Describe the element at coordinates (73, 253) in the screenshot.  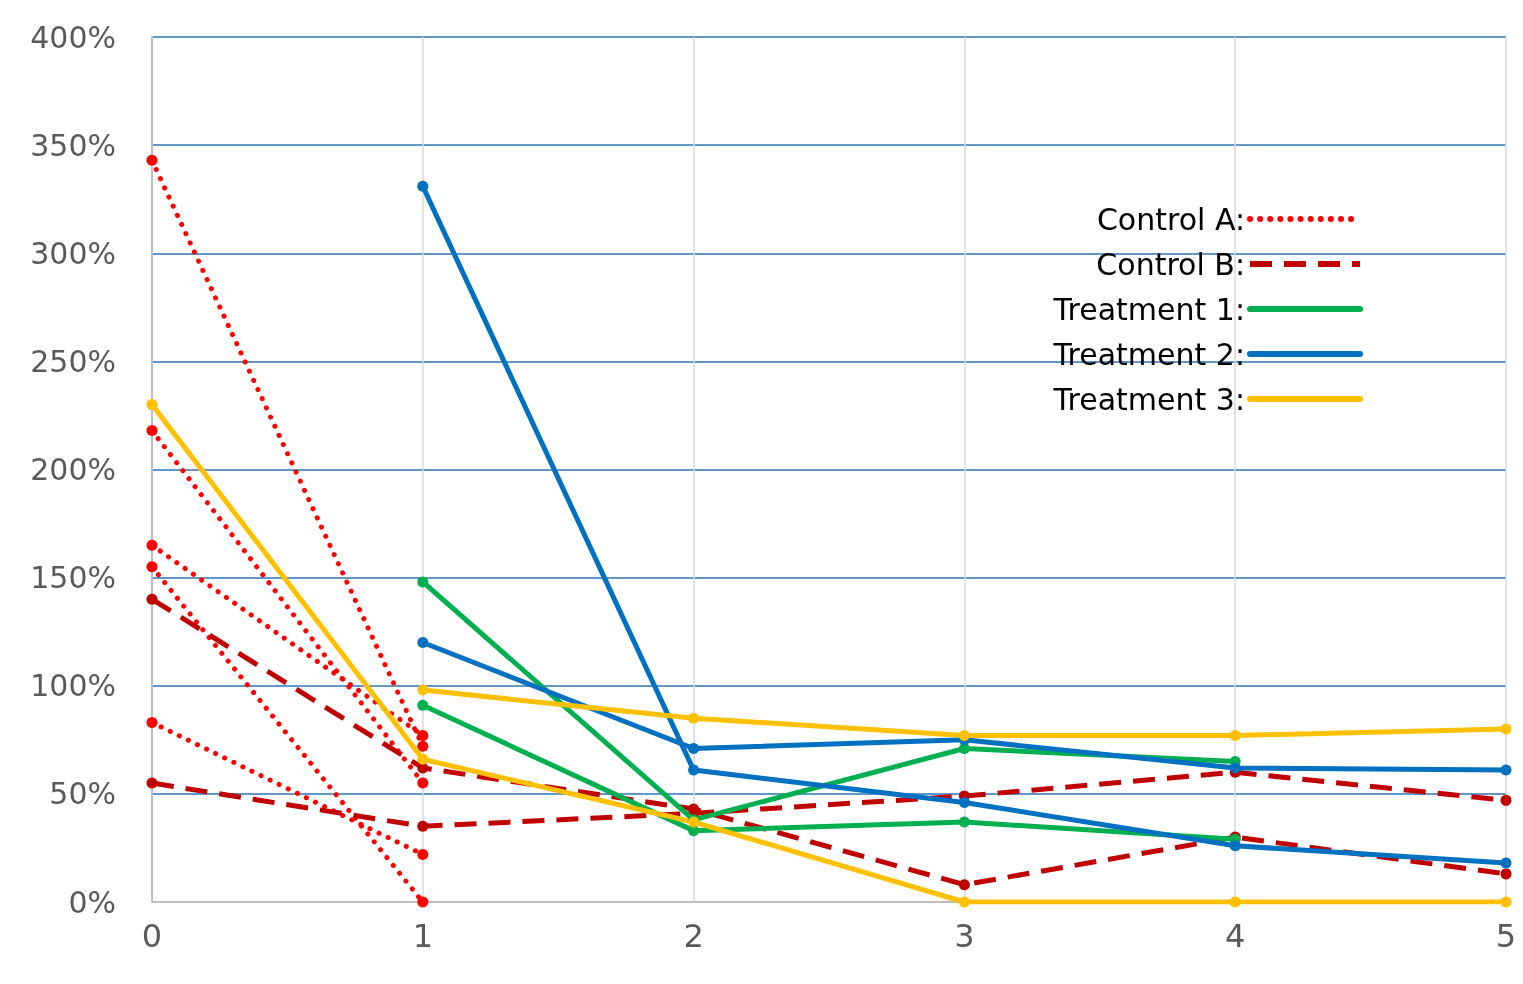
I see `y-tick-label: 300%` at that location.